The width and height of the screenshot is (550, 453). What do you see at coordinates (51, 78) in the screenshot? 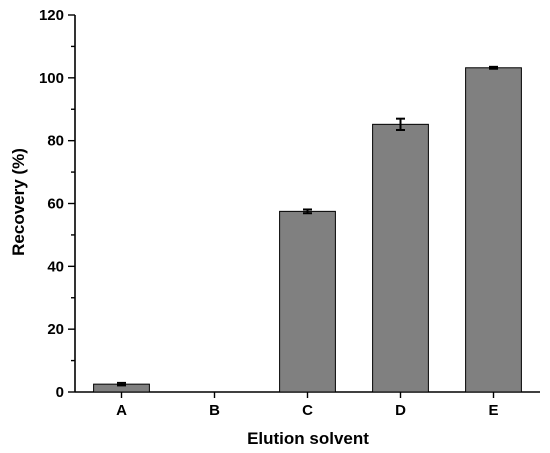
I see `y-tick-label: 100` at bounding box center [51, 78].